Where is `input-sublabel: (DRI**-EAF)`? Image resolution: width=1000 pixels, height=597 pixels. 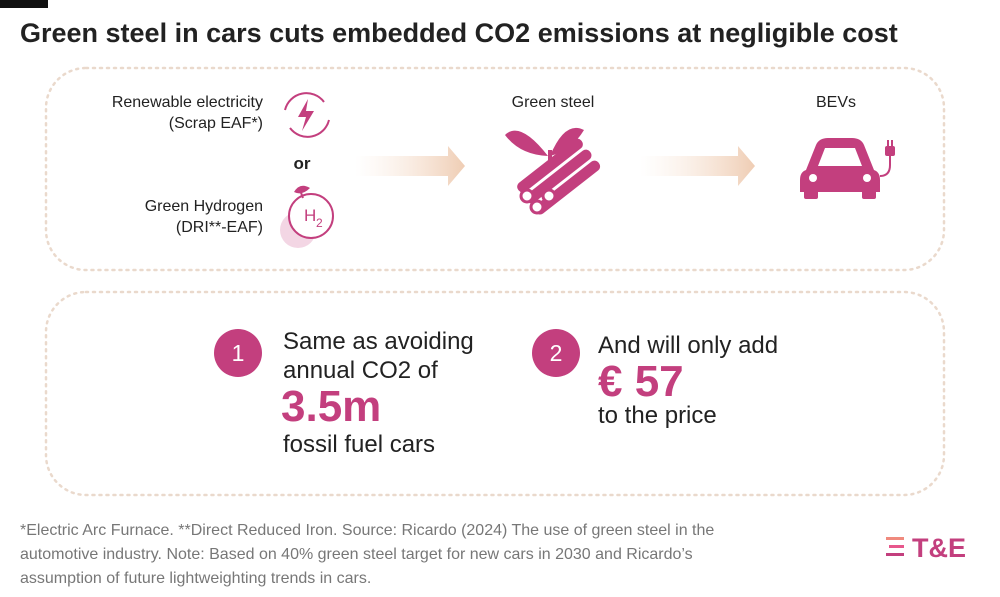 input-sublabel: (DRI**-EAF) is located at coordinates (219, 227).